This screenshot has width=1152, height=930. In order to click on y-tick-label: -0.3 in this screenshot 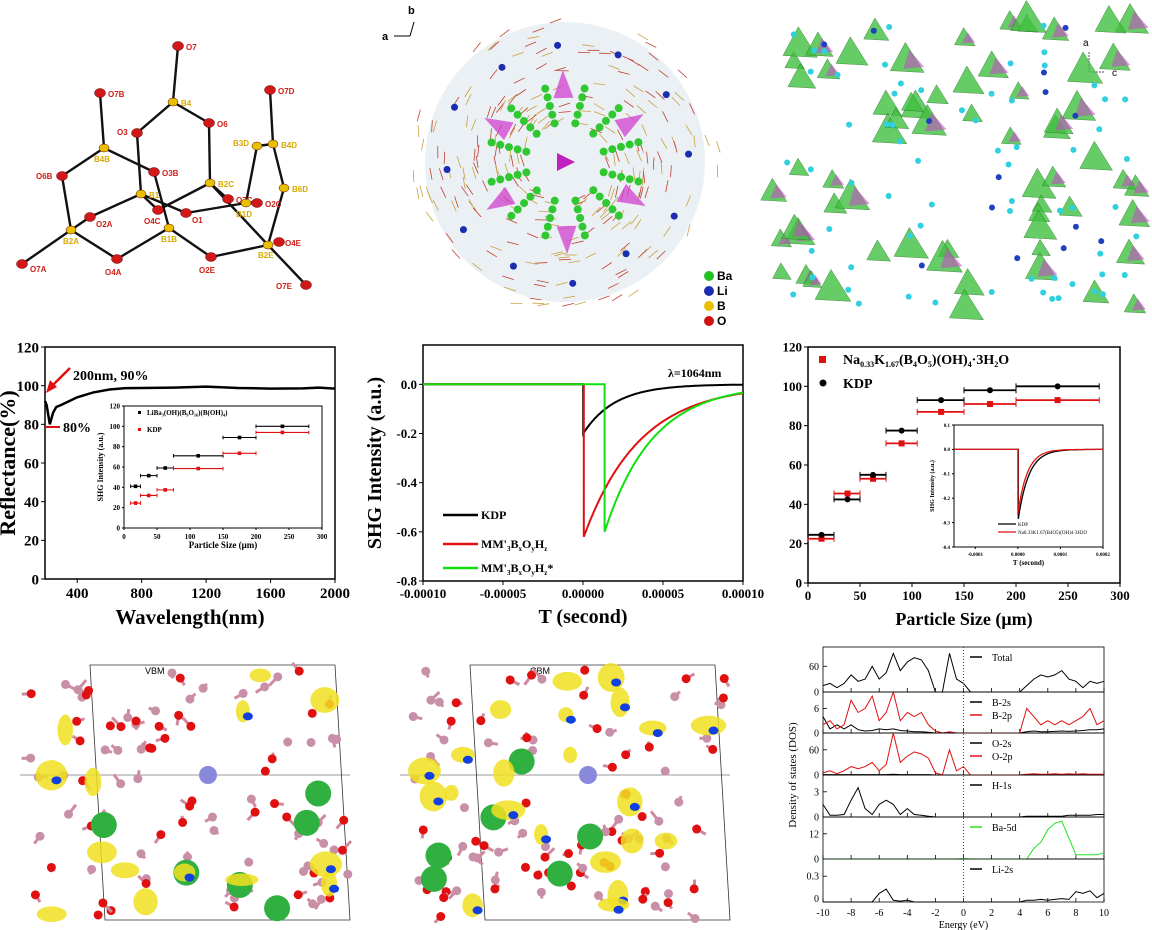, I will do `click(946, 523)`.